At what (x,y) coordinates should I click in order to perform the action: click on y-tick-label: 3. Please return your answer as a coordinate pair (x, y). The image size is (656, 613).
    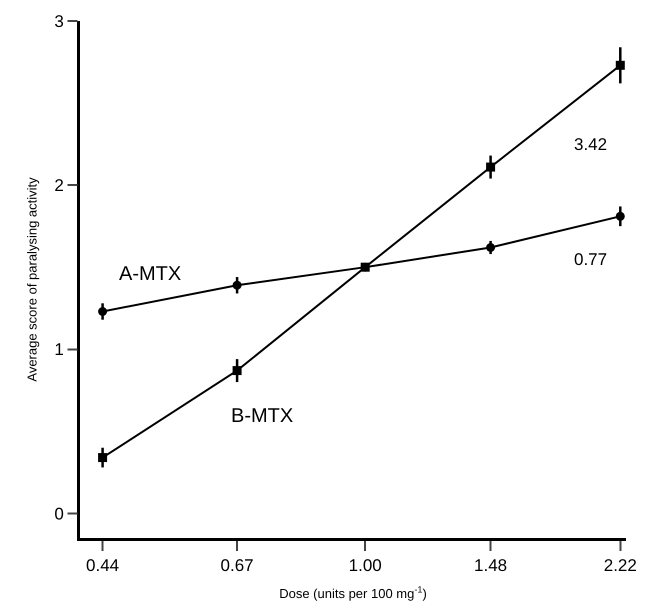
    Looking at the image, I should click on (59, 21).